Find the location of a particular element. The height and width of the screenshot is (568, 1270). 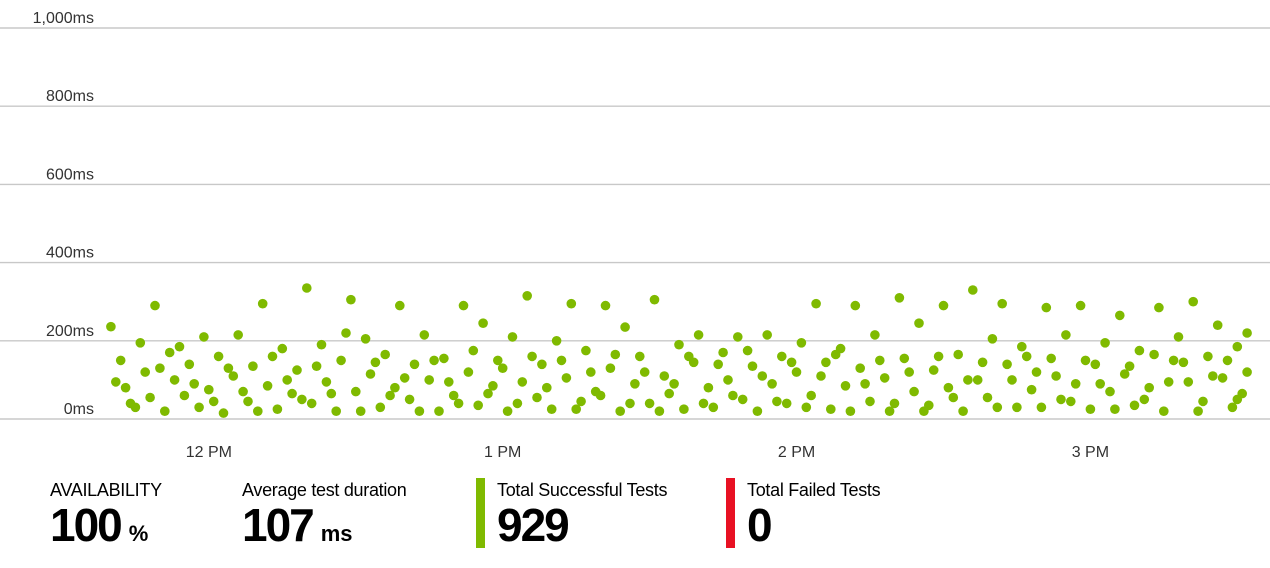

avg-duration-metric: Average test duration 107 ms is located at coordinates (324, 519).